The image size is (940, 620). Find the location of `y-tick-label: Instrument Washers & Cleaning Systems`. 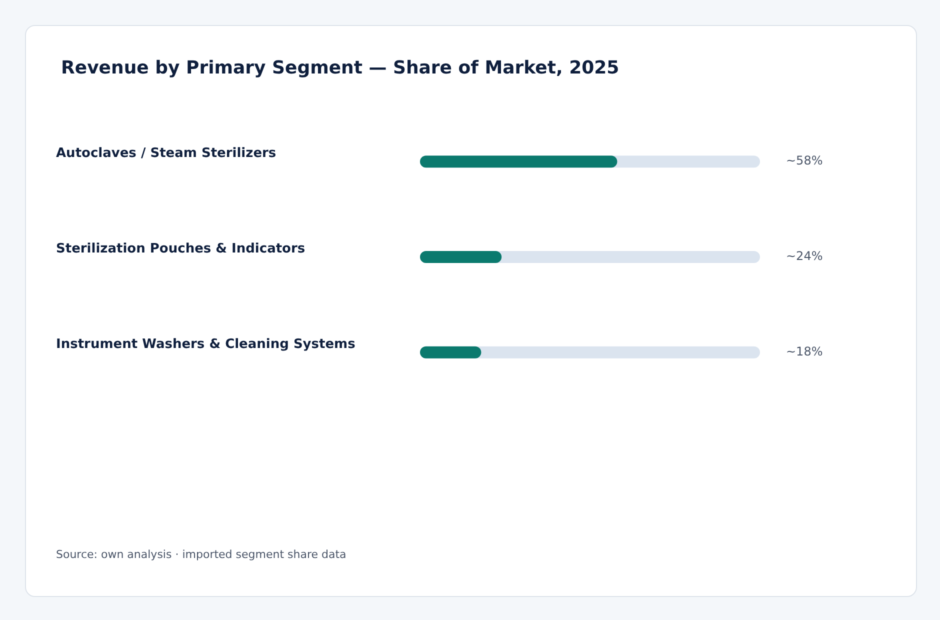

y-tick-label: Instrument Washers & Cleaning Systems is located at coordinates (206, 344).